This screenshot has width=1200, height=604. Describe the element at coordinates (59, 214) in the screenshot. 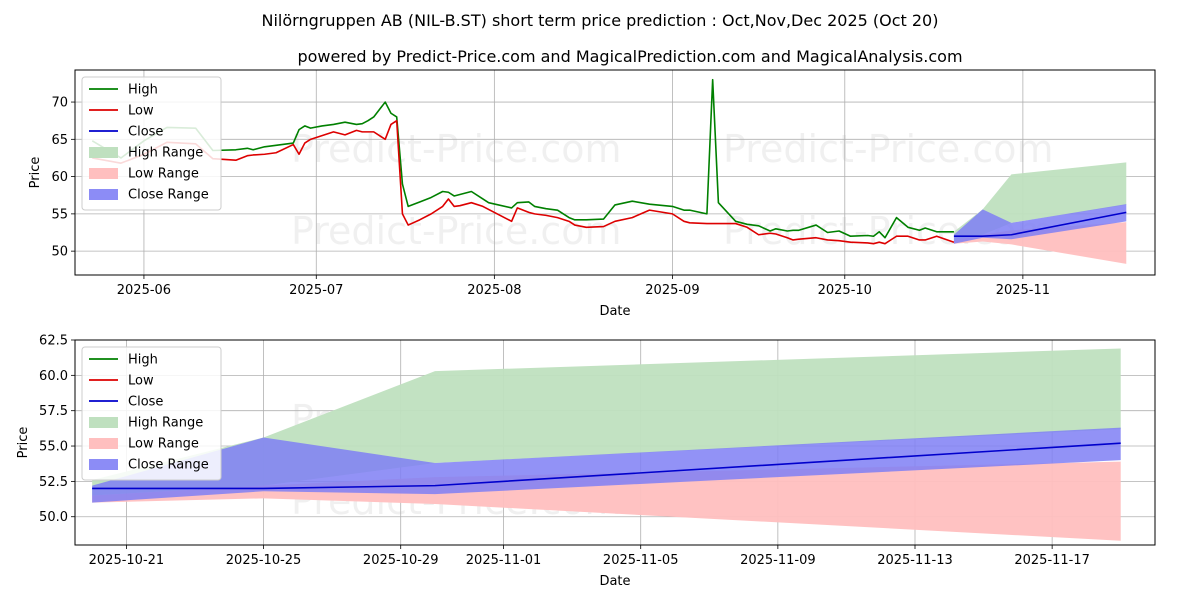

I see `y-tick-label: 55` at that location.